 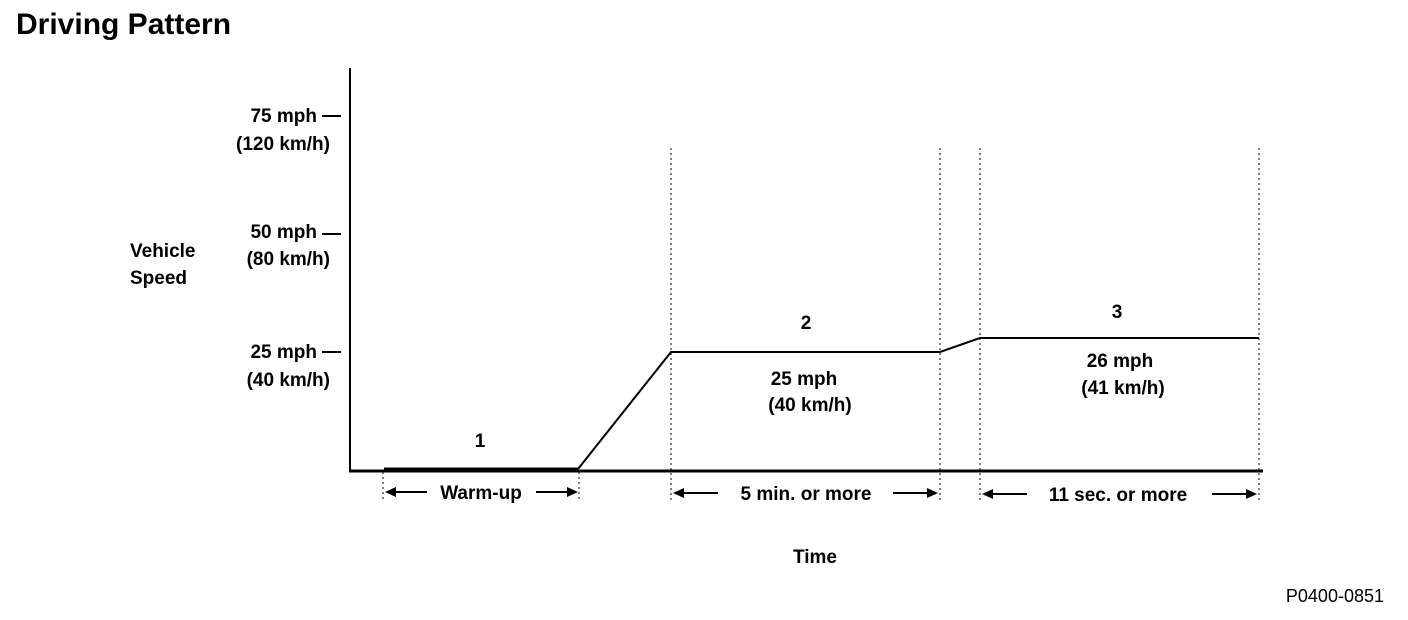 I want to click on speed-profile-line, so click(x=918, y=403).